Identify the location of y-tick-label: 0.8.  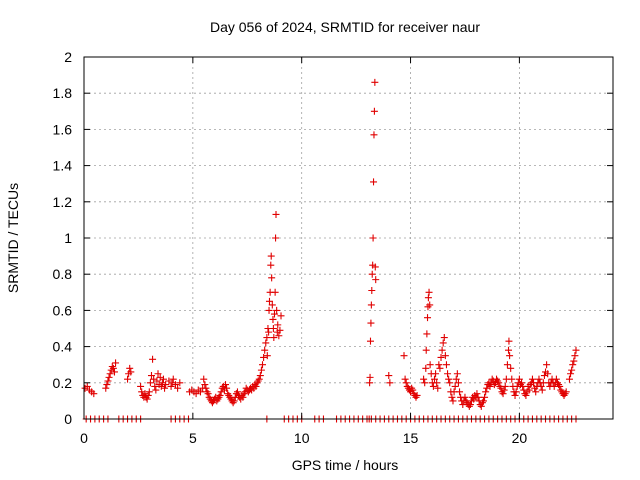
(63, 274).